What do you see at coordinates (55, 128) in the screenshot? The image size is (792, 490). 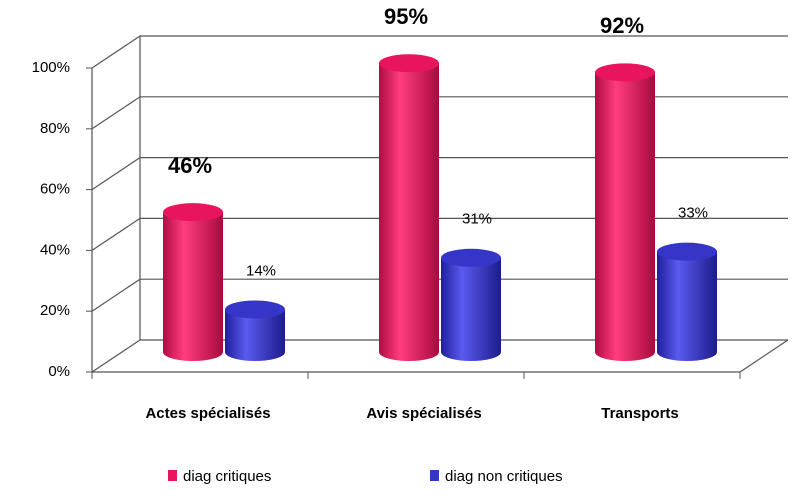 I see `y-tick-label: 80%` at bounding box center [55, 128].